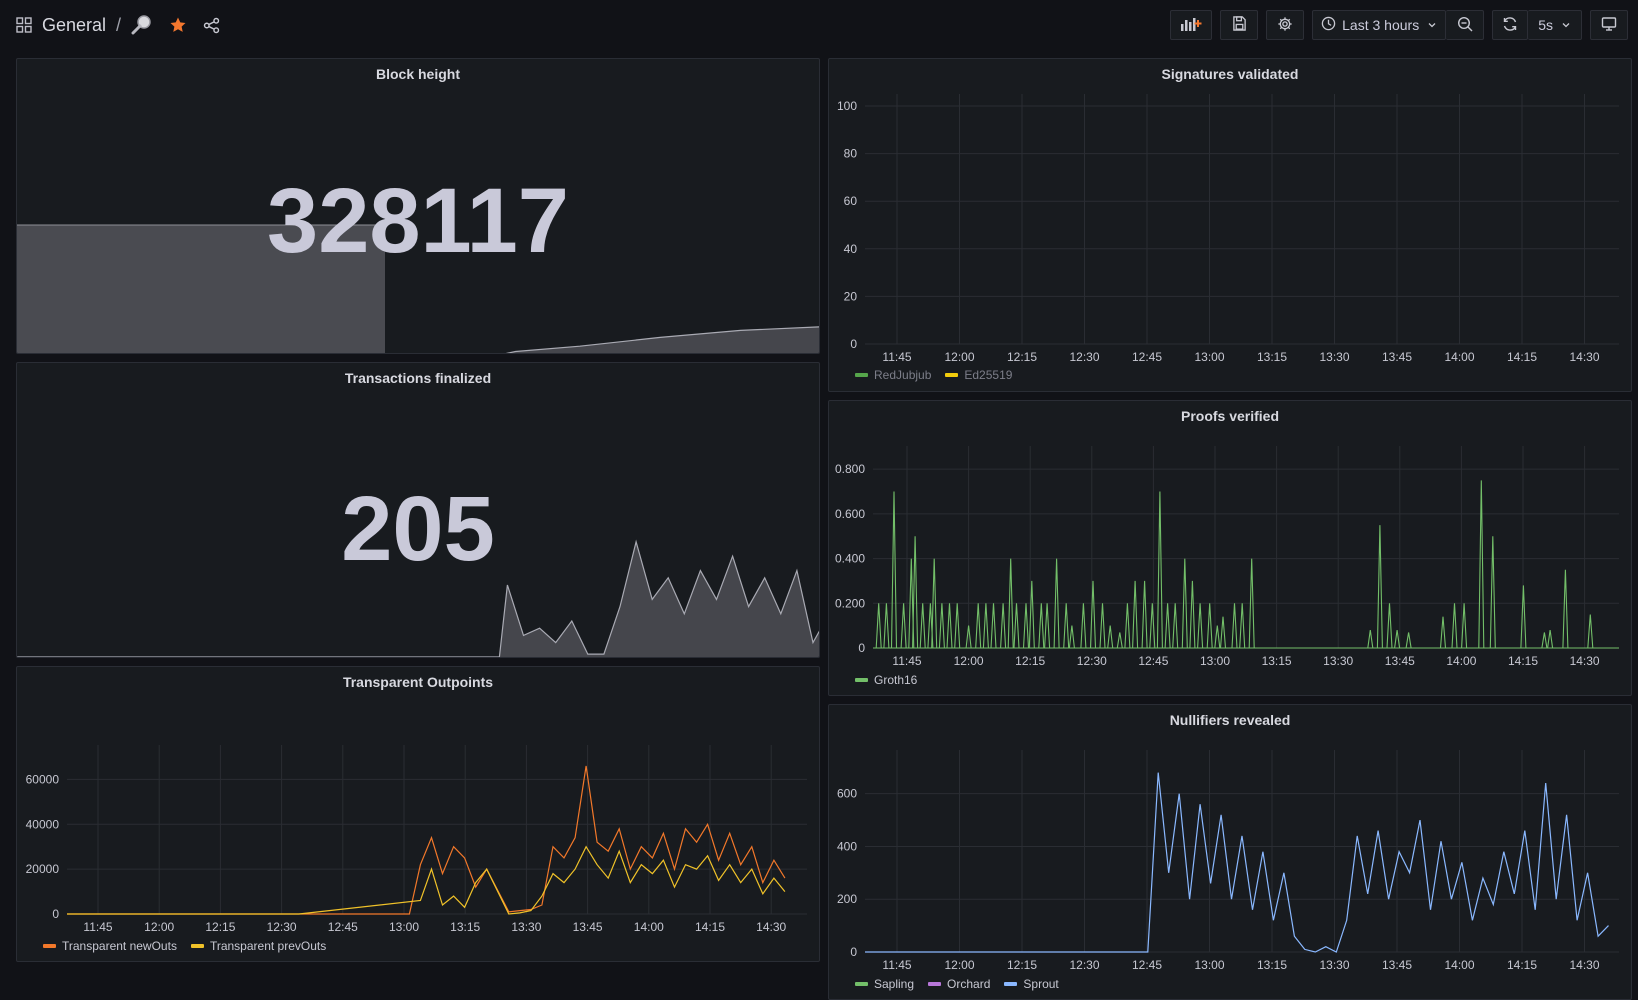  I want to click on legend-item: Groth16, so click(886, 680).